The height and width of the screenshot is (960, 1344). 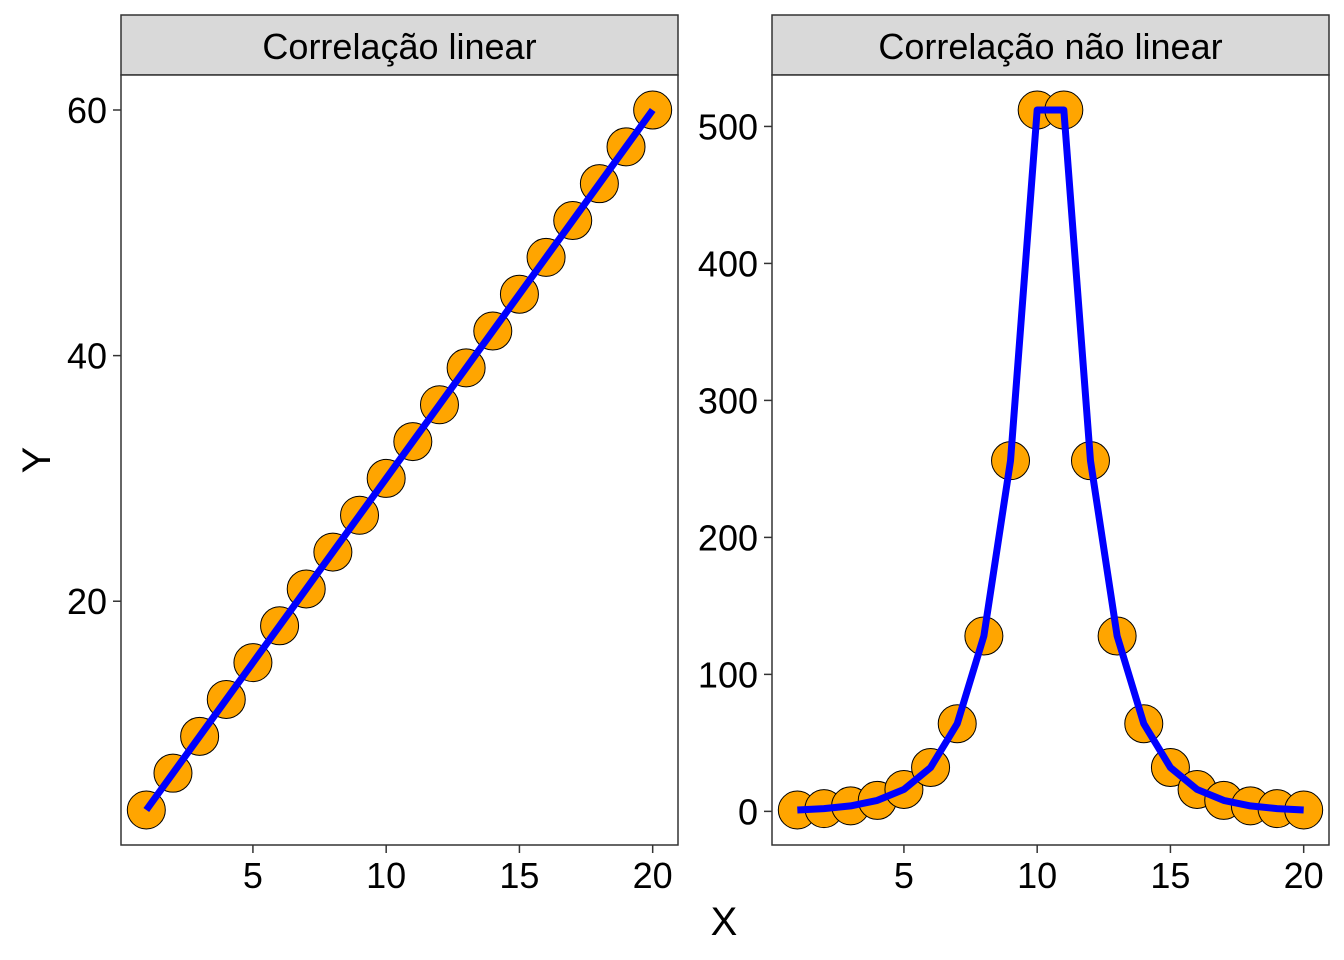 What do you see at coordinates (87, 601) in the screenshot?
I see `y-tick-label: 20` at bounding box center [87, 601].